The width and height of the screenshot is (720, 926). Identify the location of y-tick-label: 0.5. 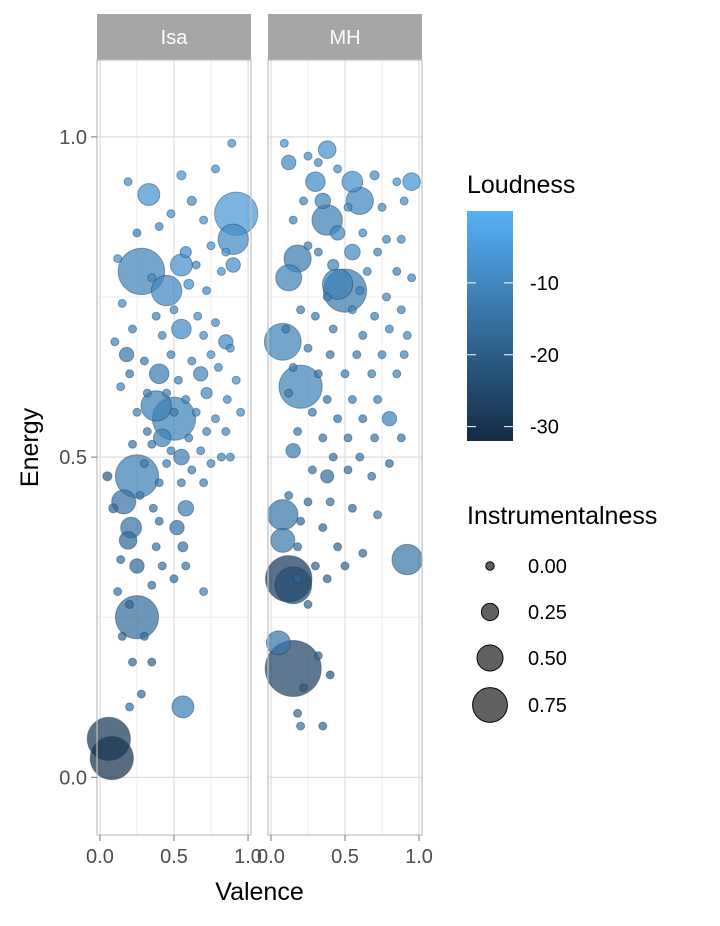
(73, 458).